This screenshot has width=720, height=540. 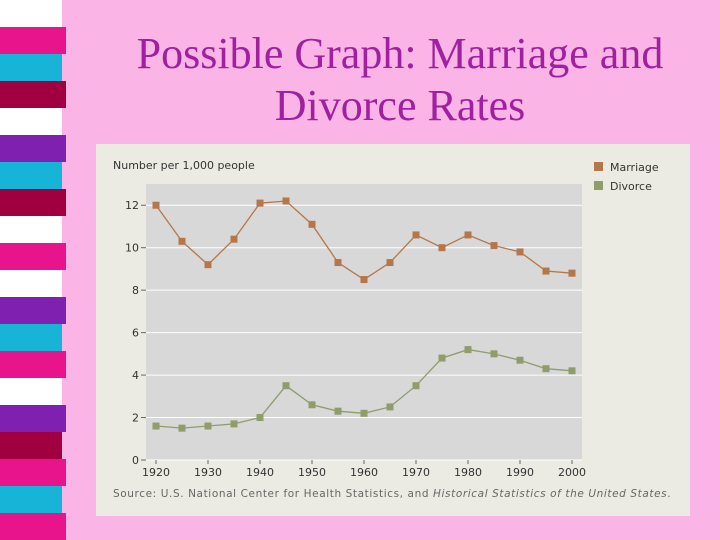 I want to click on x-tick-label: 1980, so click(x=468, y=472).